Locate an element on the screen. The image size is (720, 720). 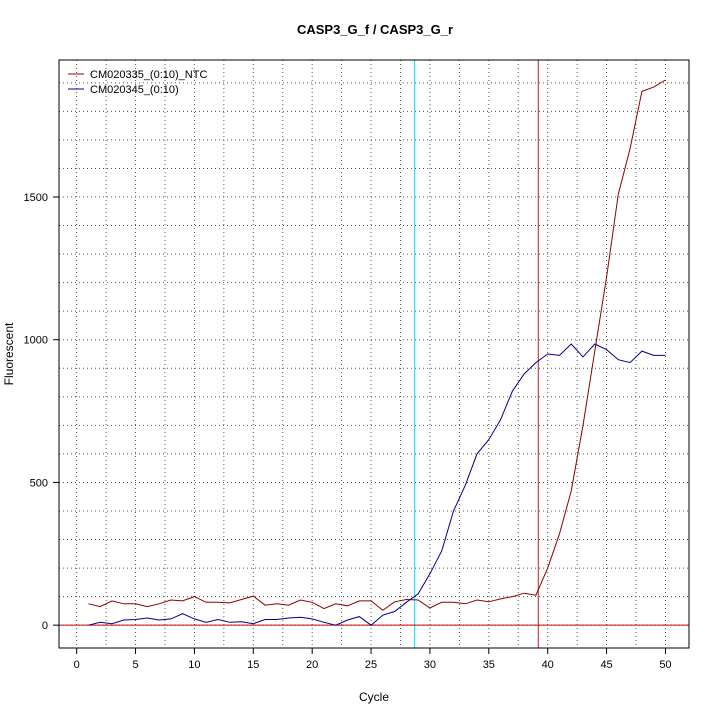
x-tick-label: 30 is located at coordinates (430, 665).